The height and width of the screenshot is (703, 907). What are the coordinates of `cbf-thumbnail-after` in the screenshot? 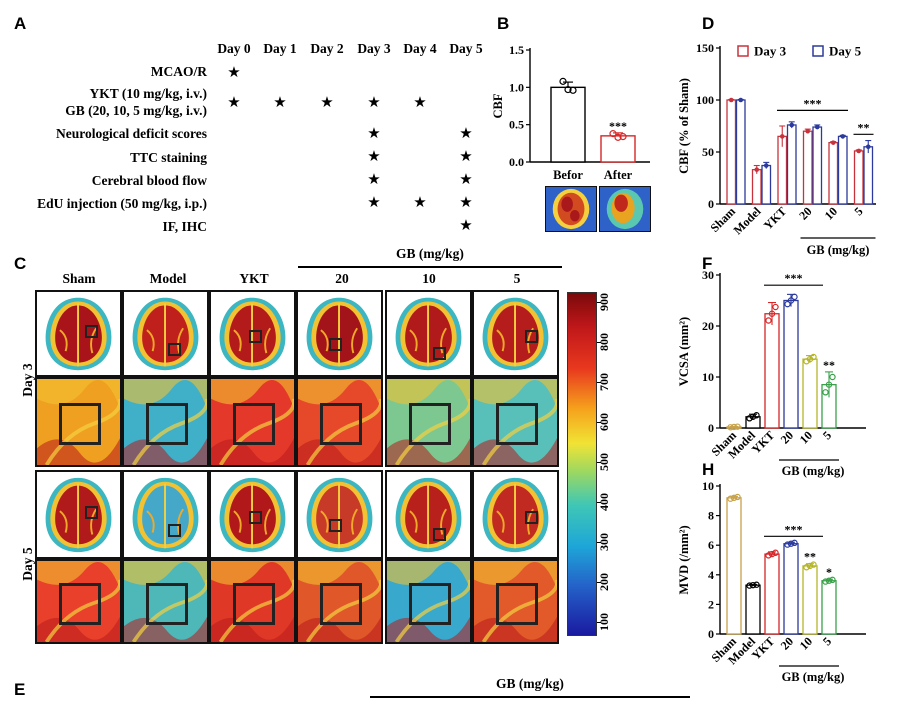 It's located at (625, 209).